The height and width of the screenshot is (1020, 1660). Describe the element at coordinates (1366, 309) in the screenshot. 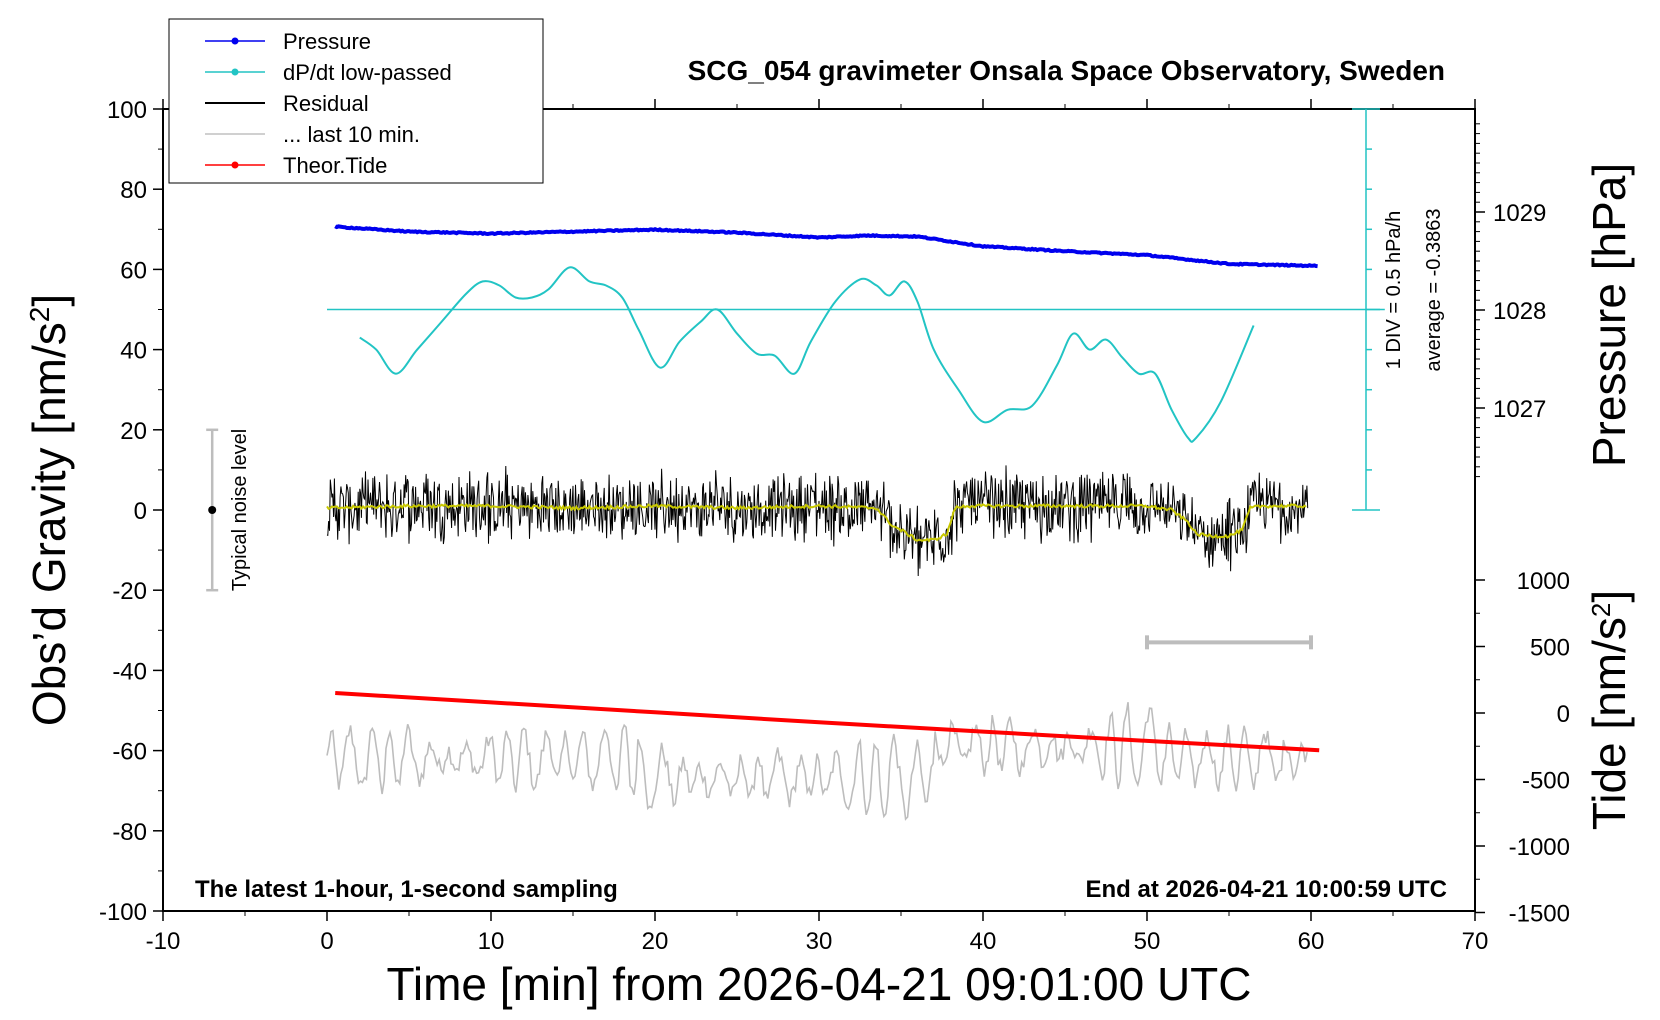

I see `pressure-scale` at that location.